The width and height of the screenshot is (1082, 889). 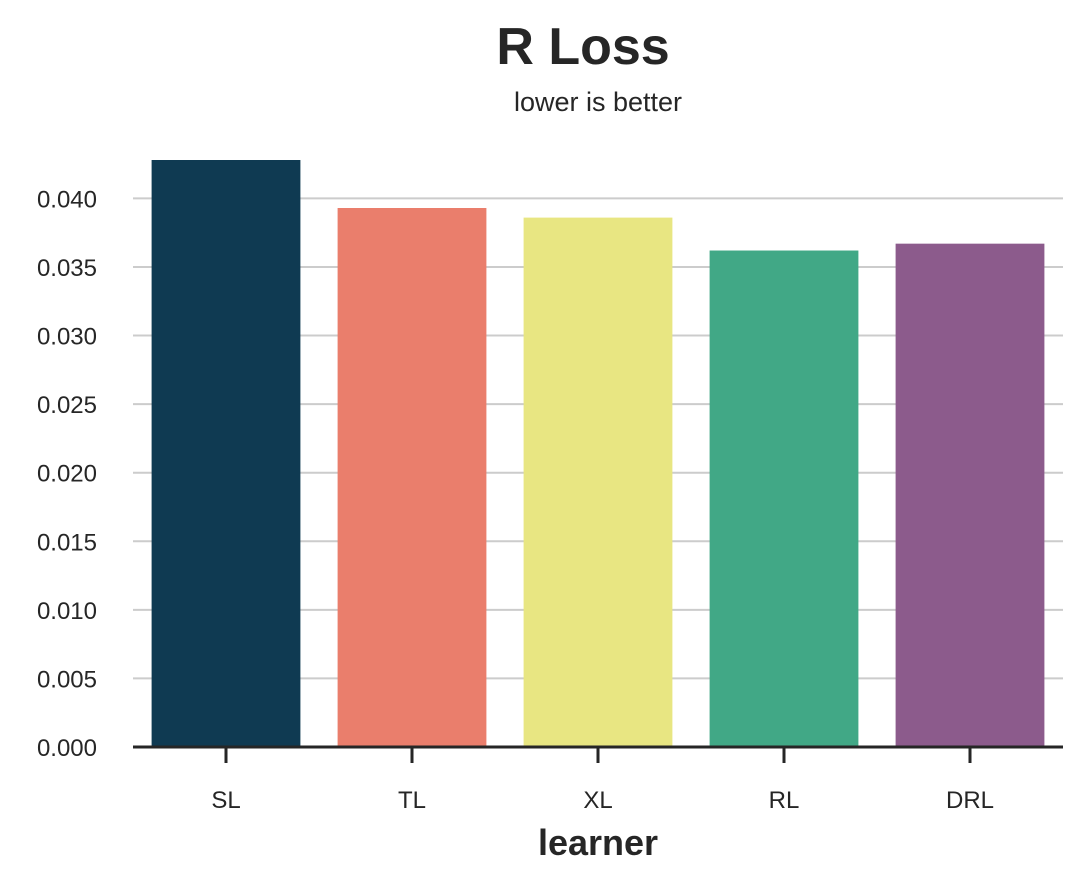 I want to click on x-tick-label: DRL, so click(x=970, y=800).